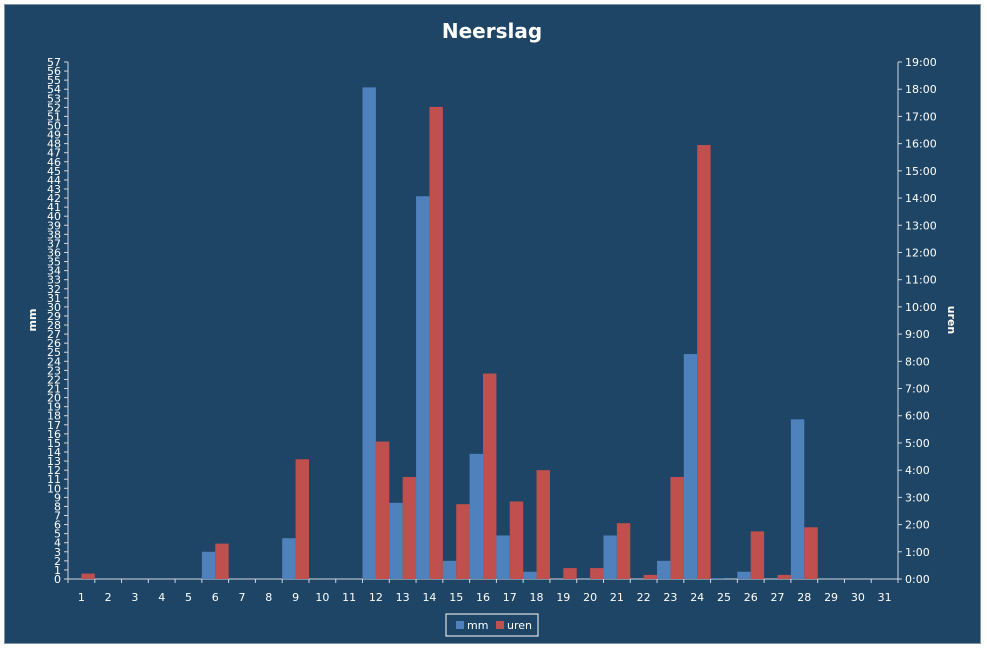 This screenshot has width=987, height=648. I want to click on y2-tick-label: 15:00, so click(921, 171).